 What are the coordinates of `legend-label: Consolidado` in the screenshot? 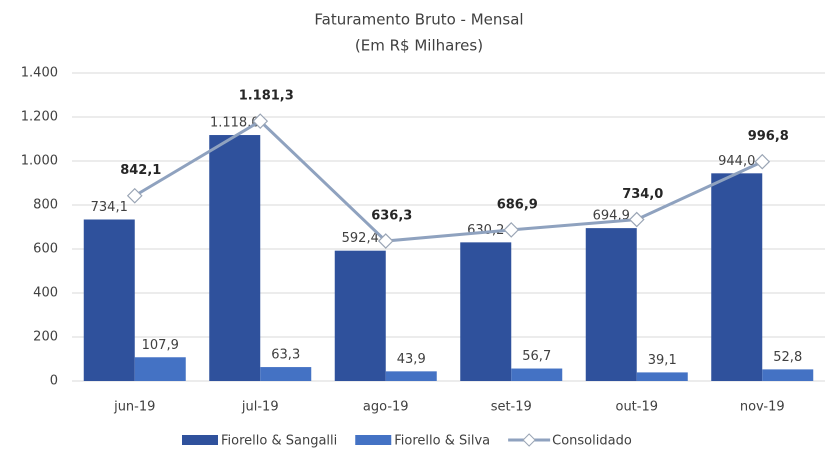 It's located at (592, 441).